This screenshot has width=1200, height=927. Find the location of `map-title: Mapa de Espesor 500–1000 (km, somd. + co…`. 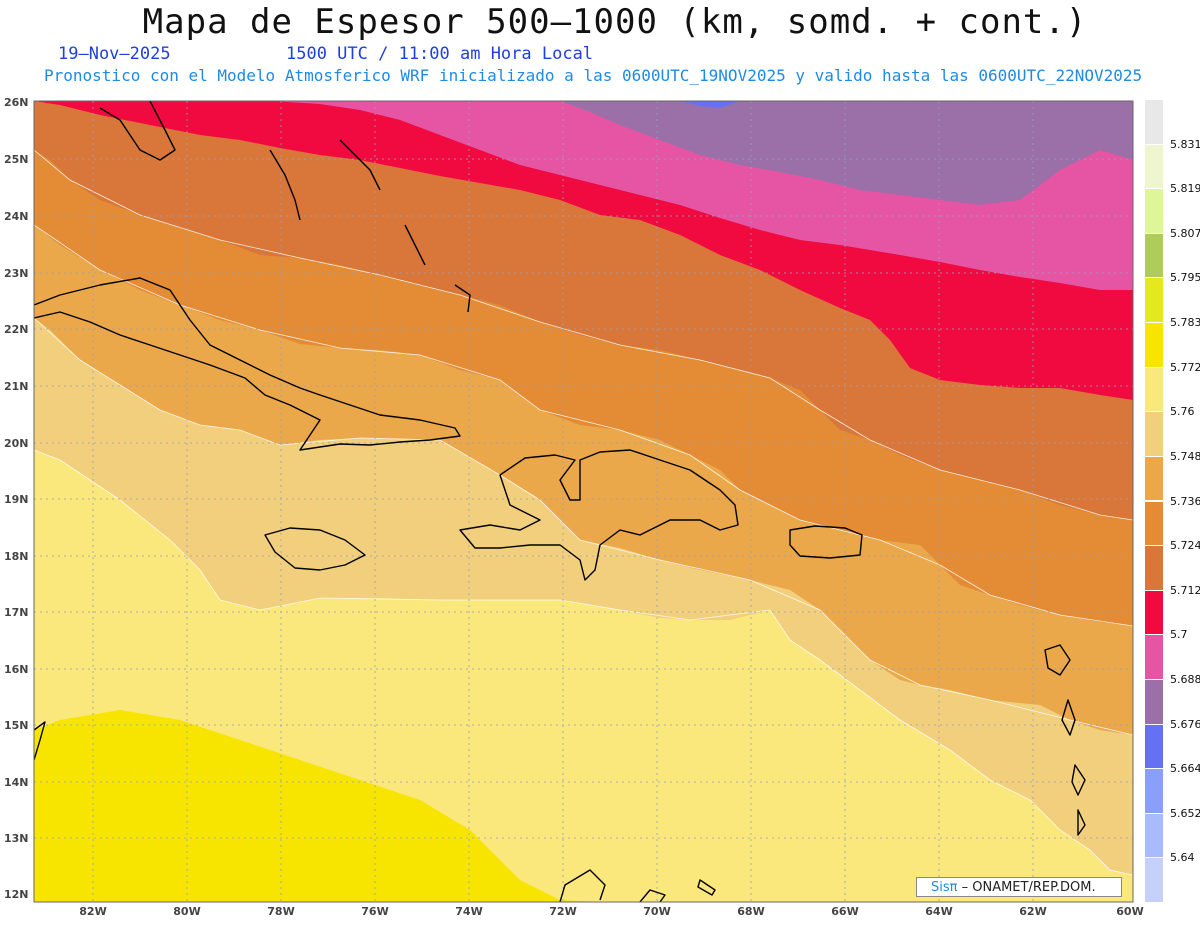

map-title: Mapa de Espesor 500–1000 (km, somd. + co… is located at coordinates (615, 22).